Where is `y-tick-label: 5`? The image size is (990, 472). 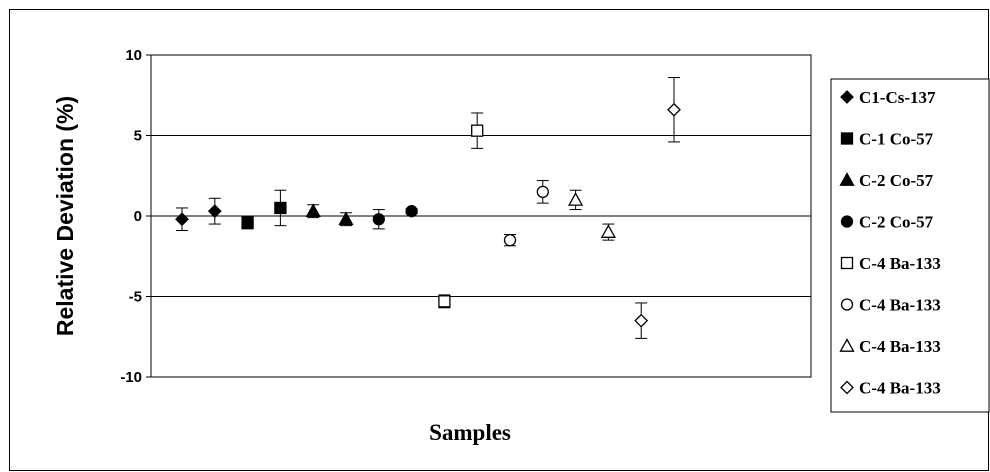
y-tick-label: 5 is located at coordinates (138, 136).